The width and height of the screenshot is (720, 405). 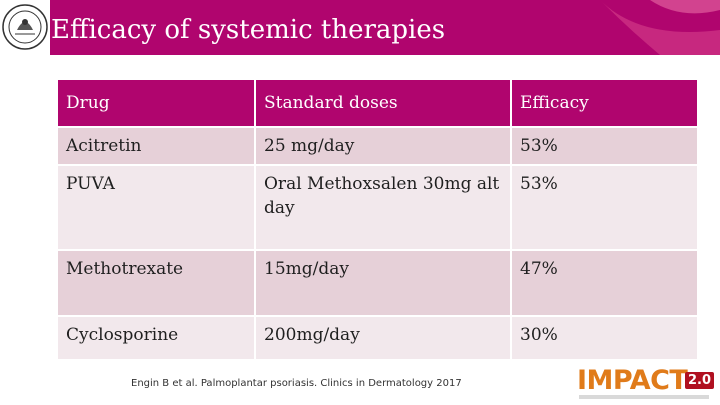 What do you see at coordinates (156, 103) in the screenshot?
I see `header-drug: Drug` at bounding box center [156, 103].